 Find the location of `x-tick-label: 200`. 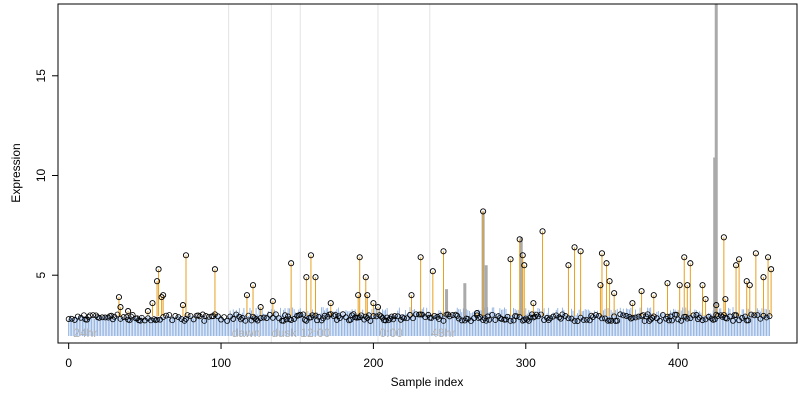

x-tick-label: 200 is located at coordinates (373, 363).